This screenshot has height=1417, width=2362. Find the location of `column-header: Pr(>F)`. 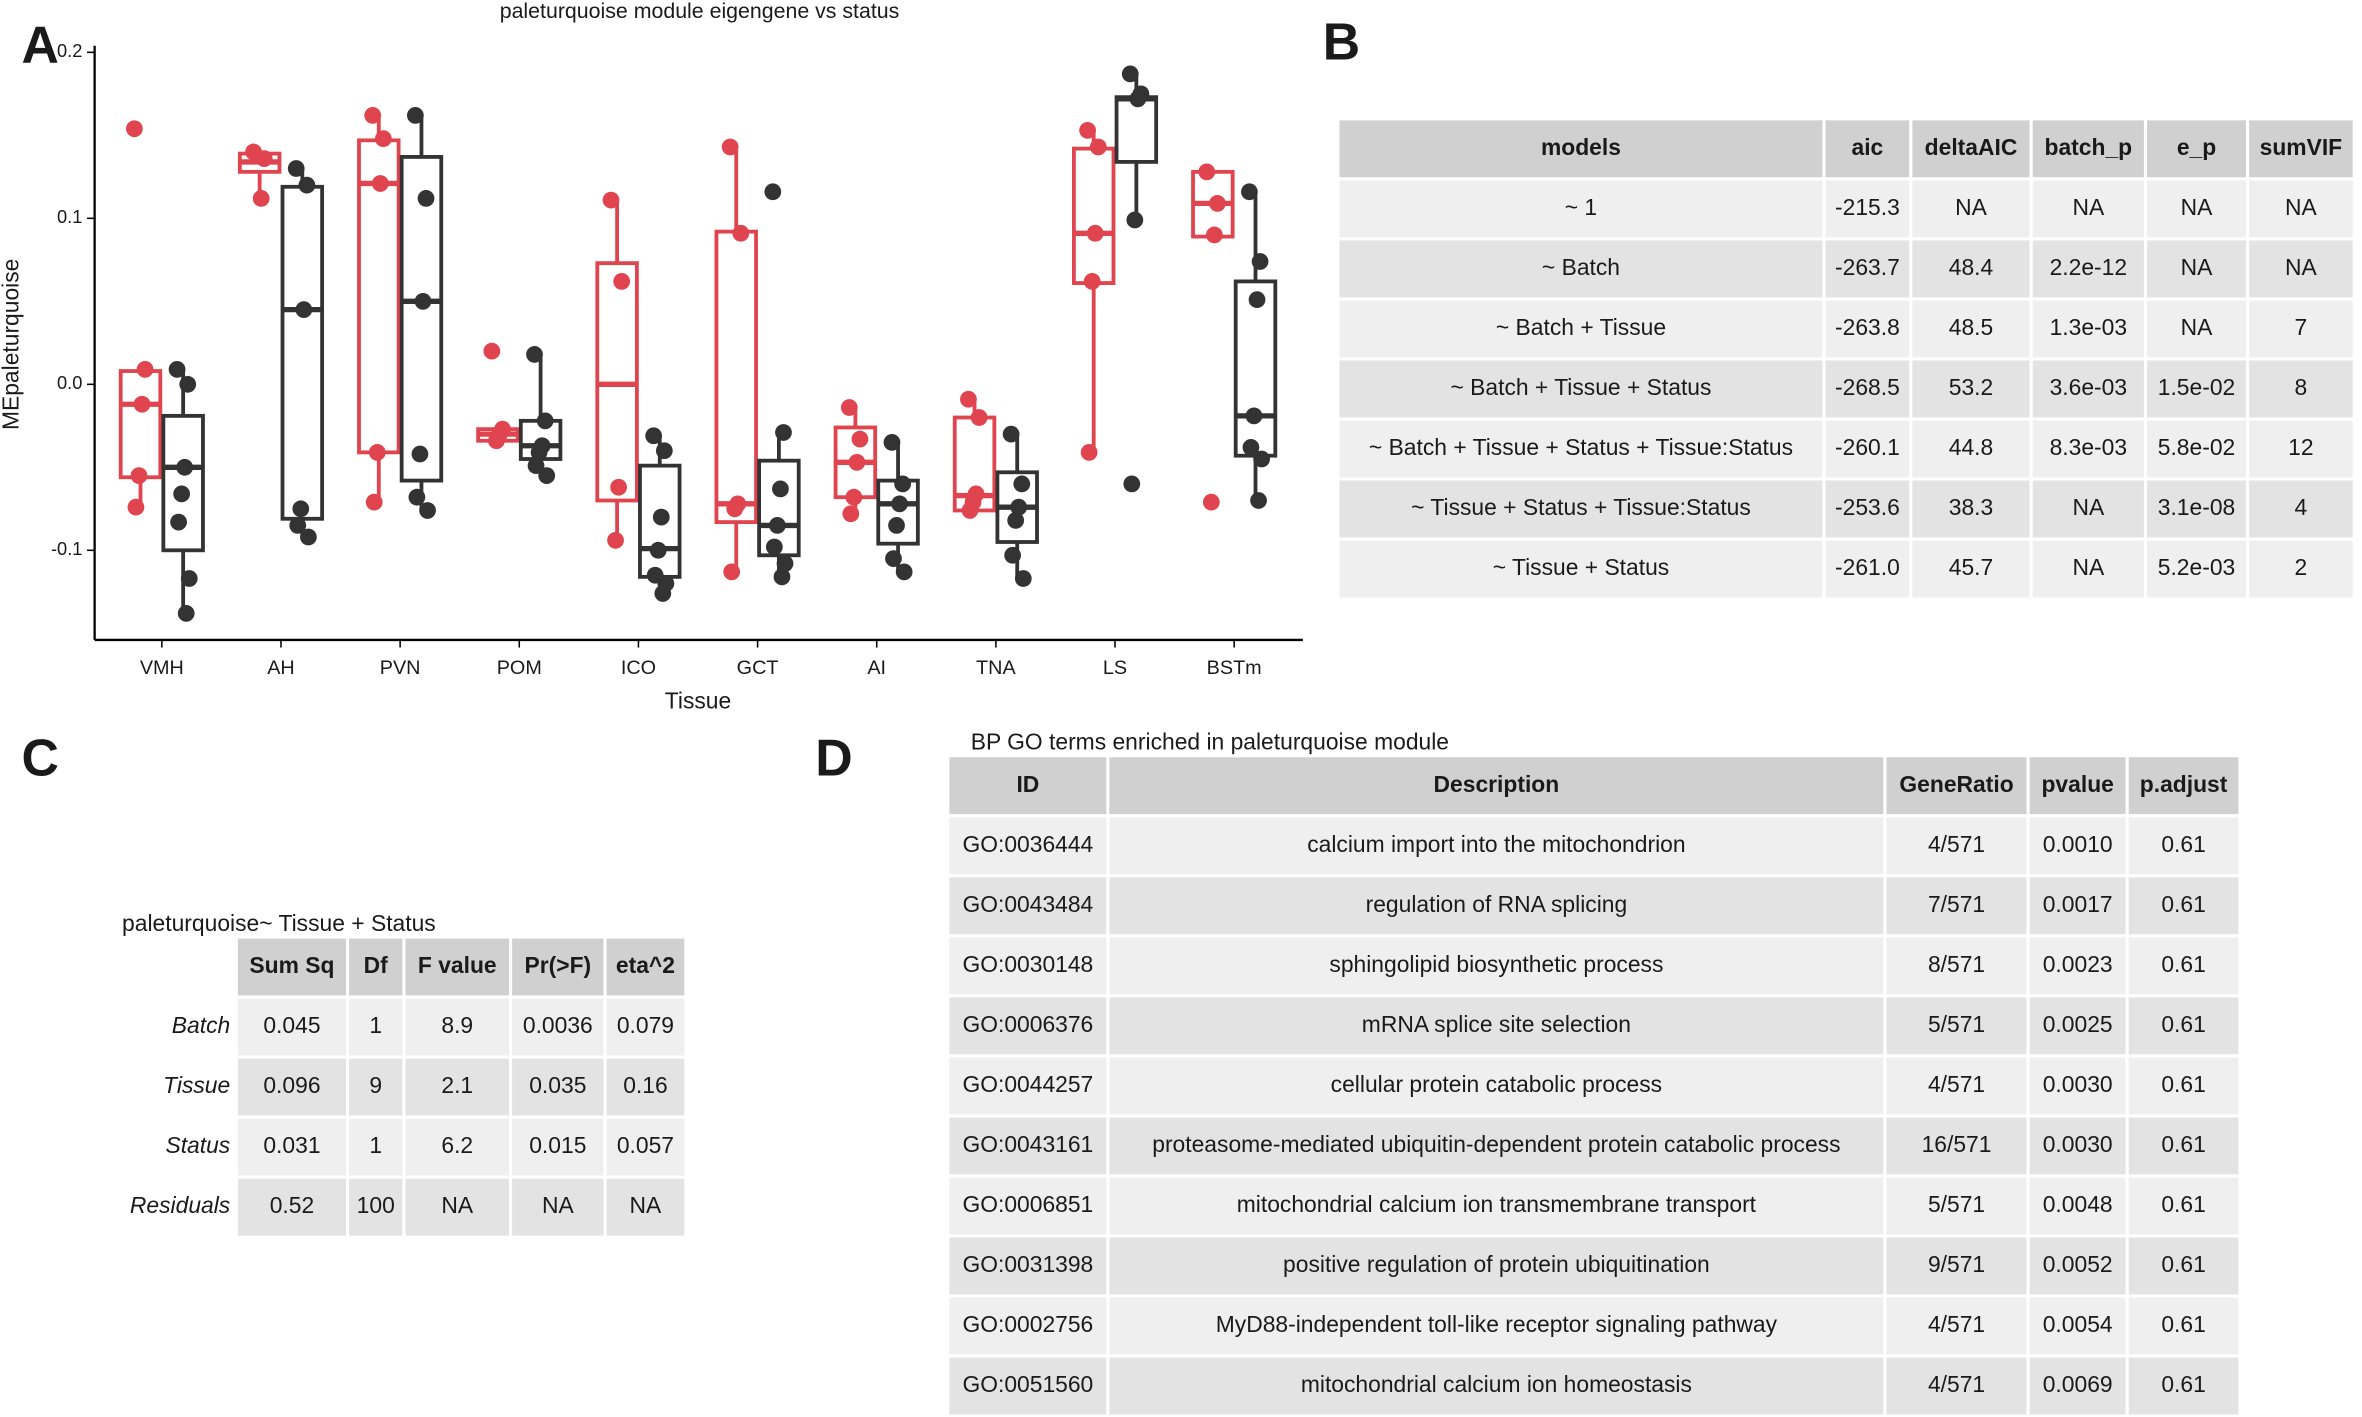

column-header: Pr(>F) is located at coordinates (558, 965).